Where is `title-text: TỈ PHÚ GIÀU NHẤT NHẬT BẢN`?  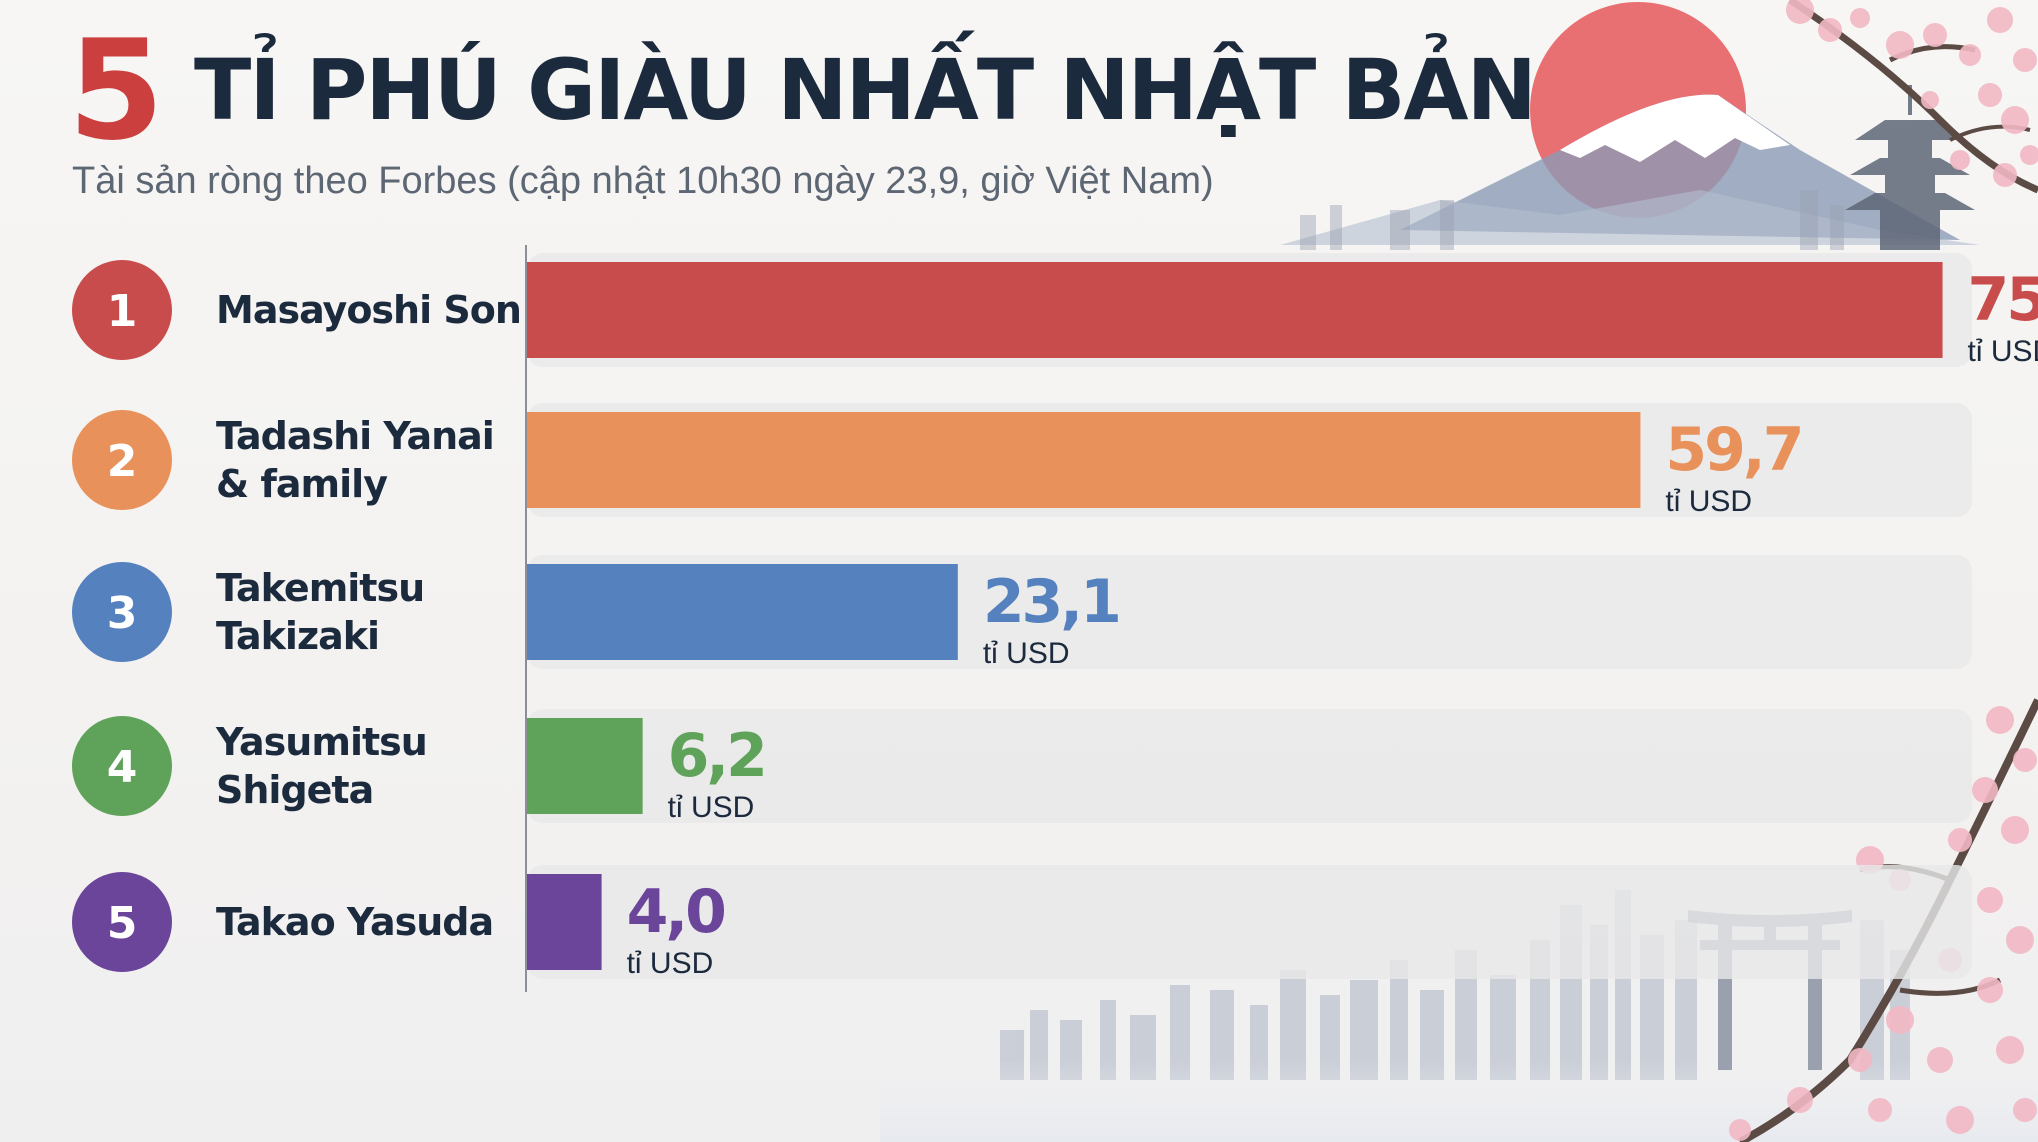
title-text: TỈ PHÚ GIÀU NHẤT NHẬT BẢN is located at coordinates (865, 90).